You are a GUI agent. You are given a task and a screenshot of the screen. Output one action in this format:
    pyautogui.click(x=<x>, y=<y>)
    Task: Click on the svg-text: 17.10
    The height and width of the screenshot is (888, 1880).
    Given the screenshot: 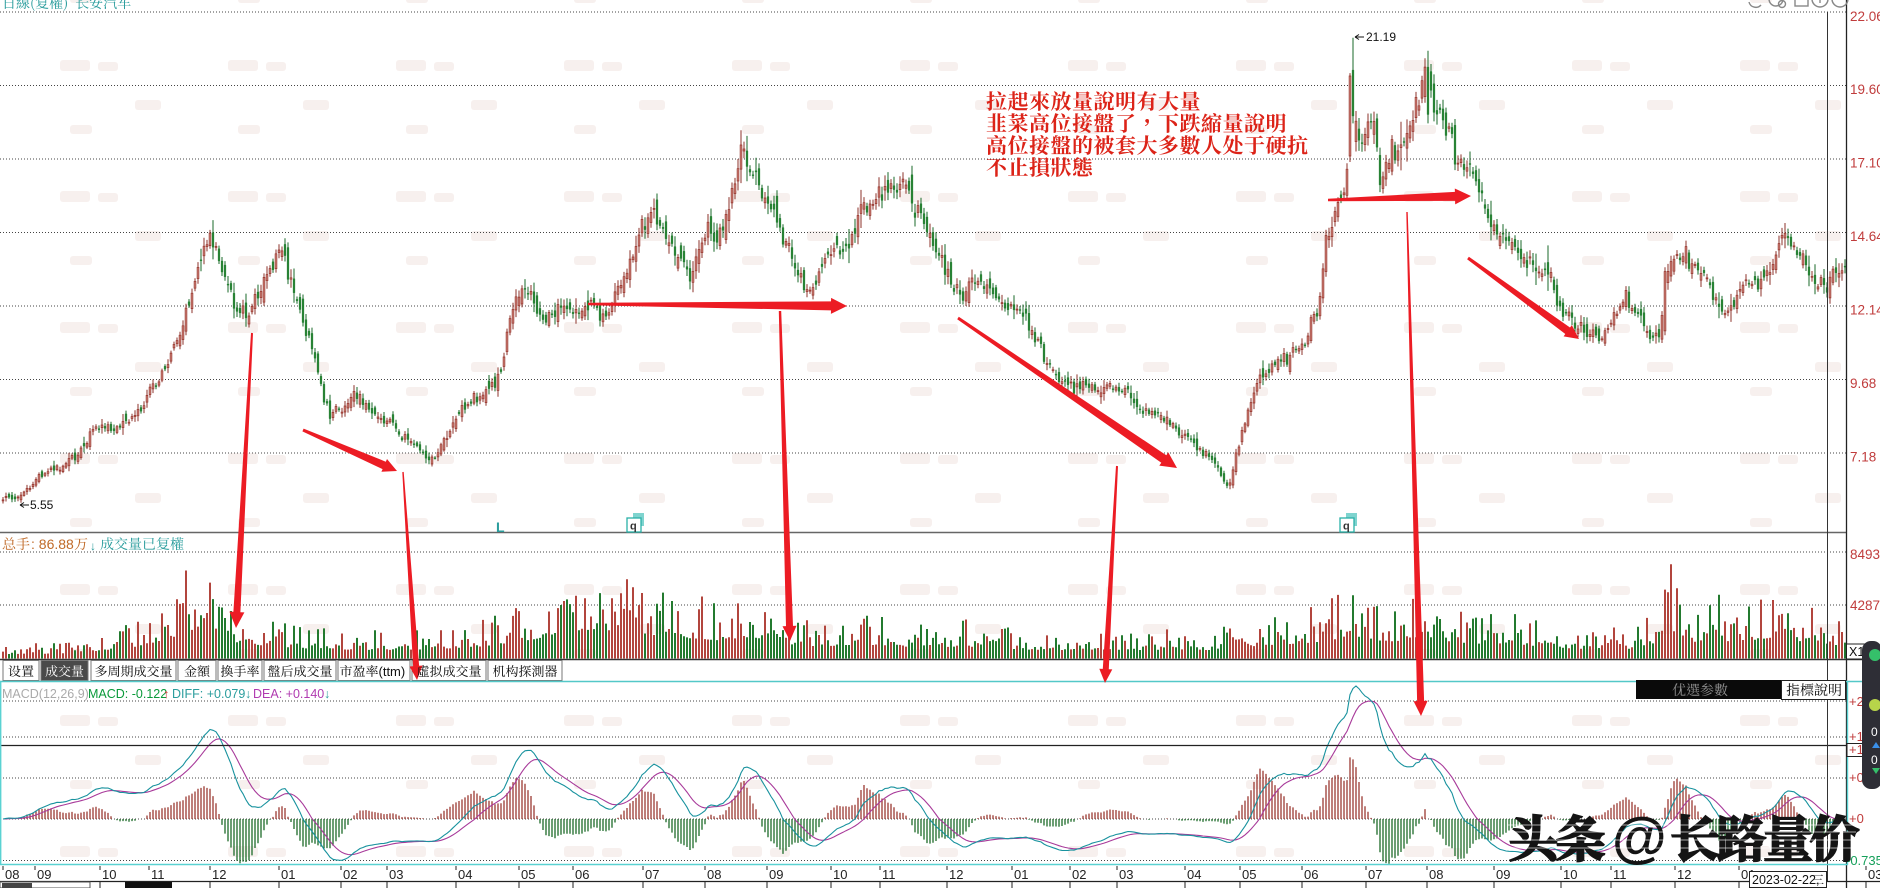 What is the action you would take?
    pyautogui.click(x=1865, y=163)
    